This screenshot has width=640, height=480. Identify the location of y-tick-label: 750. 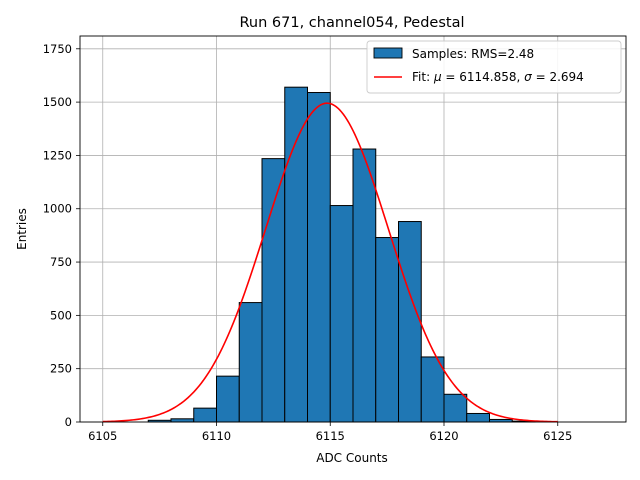
(61, 262).